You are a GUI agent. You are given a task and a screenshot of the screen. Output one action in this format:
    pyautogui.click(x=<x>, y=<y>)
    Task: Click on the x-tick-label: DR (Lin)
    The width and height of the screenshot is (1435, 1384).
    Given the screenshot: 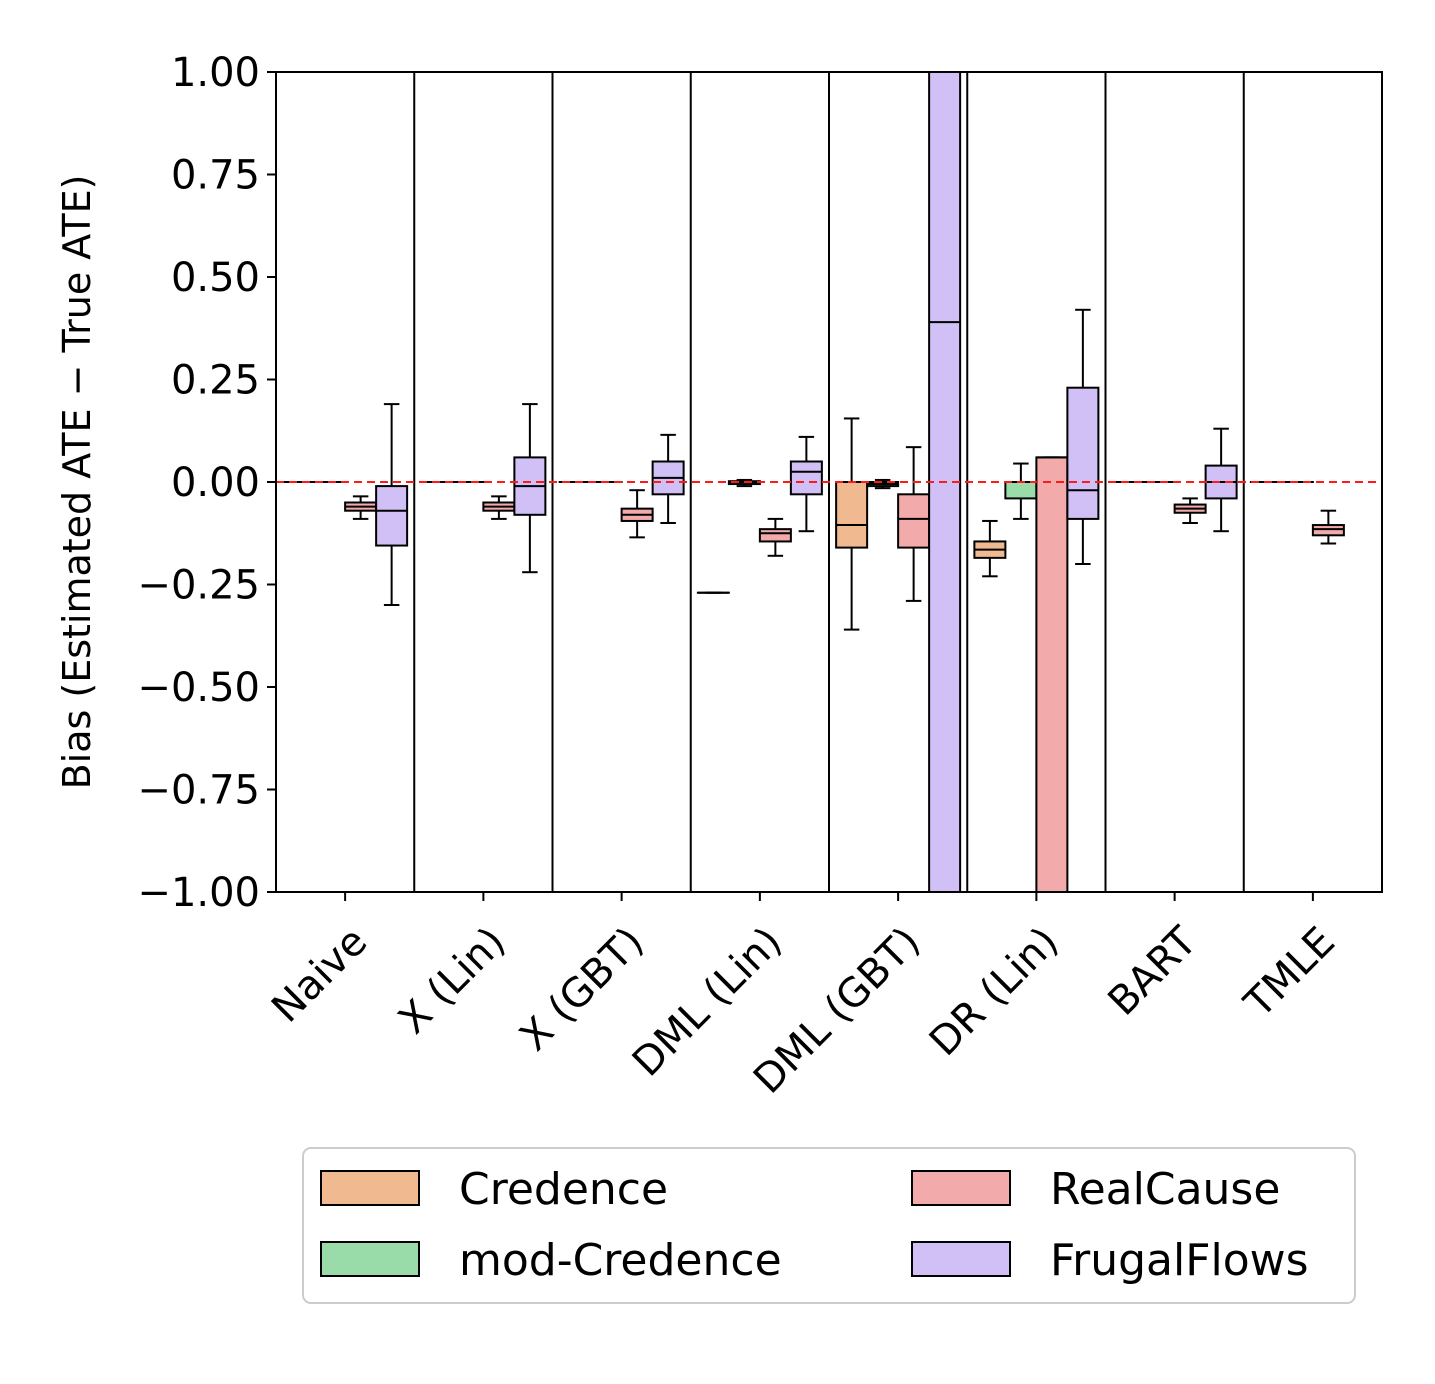 What is the action you would take?
    pyautogui.click(x=994, y=992)
    